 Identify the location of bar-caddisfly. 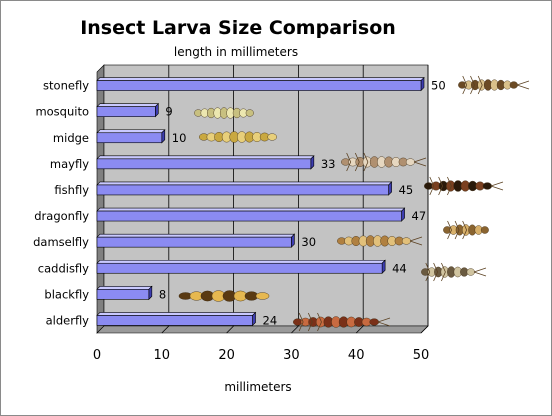
(241, 266).